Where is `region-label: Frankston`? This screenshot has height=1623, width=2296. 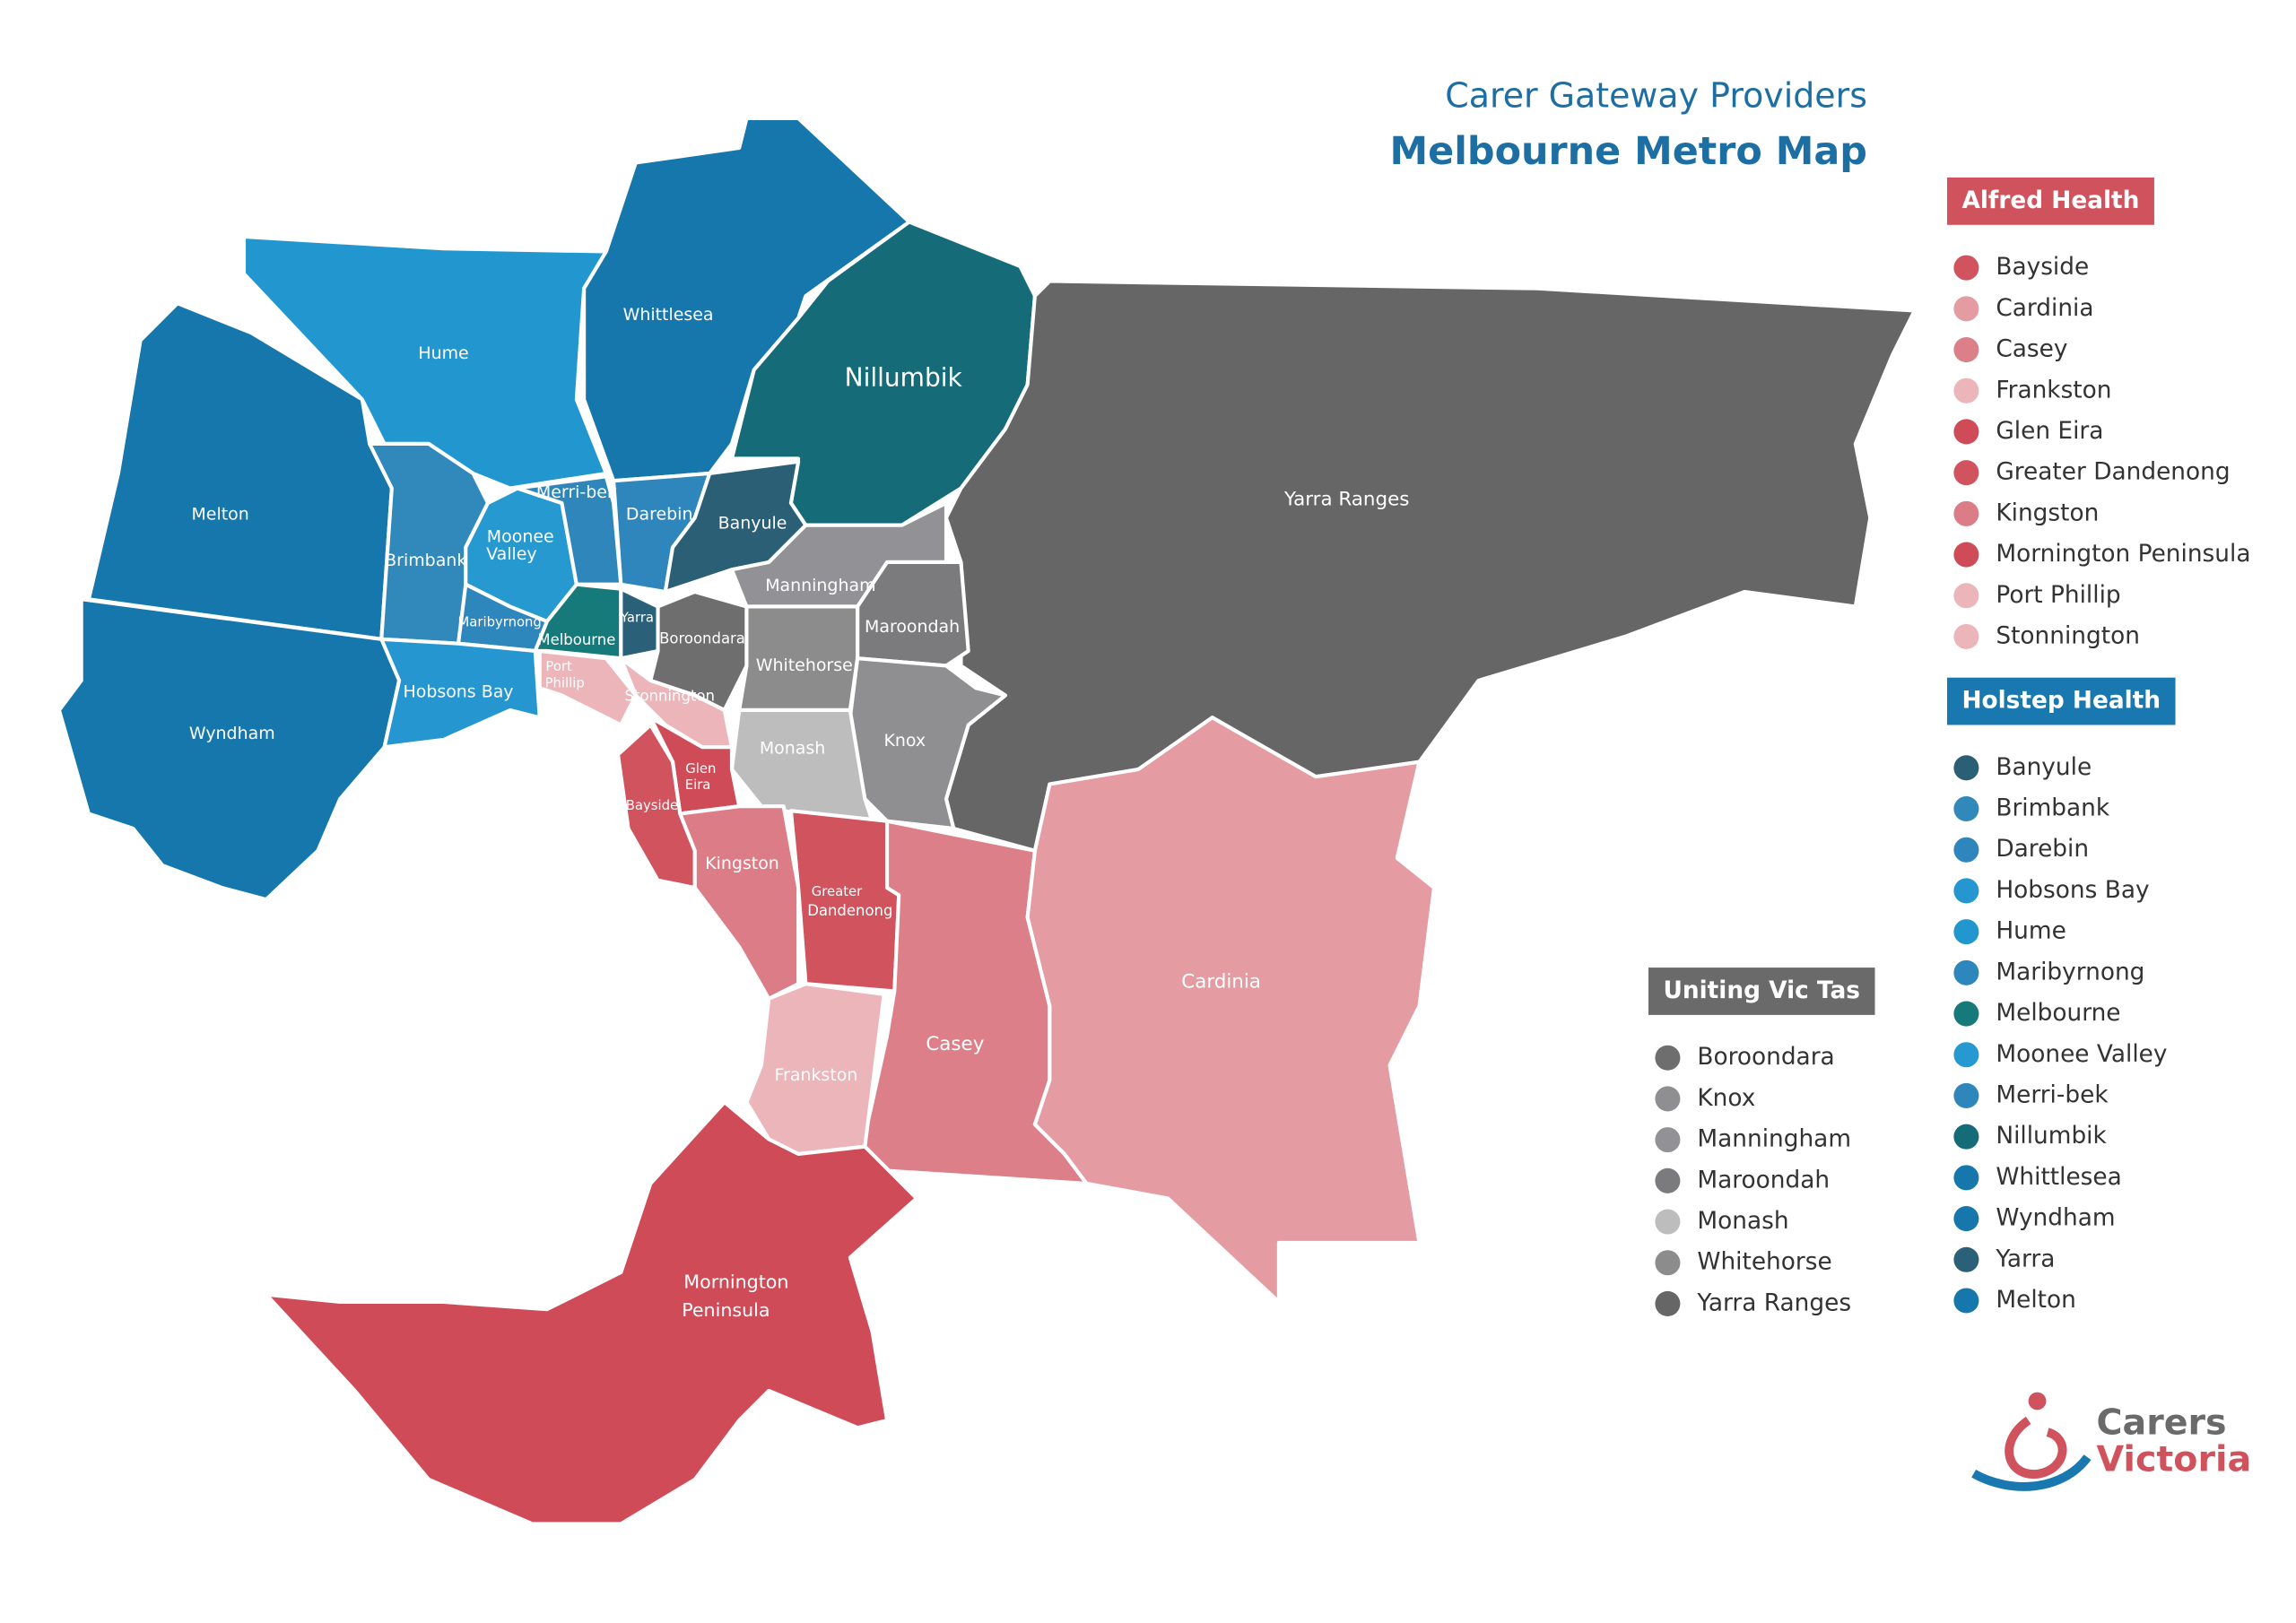
region-label: Frankston is located at coordinates (816, 1075).